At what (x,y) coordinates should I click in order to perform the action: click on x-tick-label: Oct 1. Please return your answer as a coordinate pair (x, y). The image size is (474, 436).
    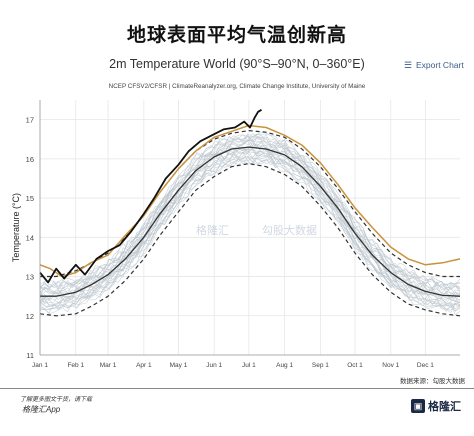
    Looking at the image, I should click on (355, 365).